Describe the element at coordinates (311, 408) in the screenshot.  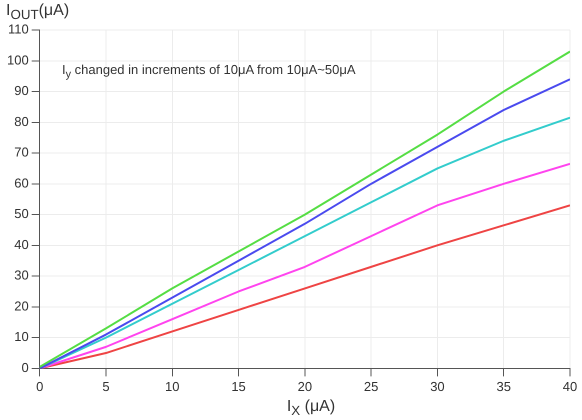
I see `x-axis-title: I$_{X}$ (μA)` at that location.